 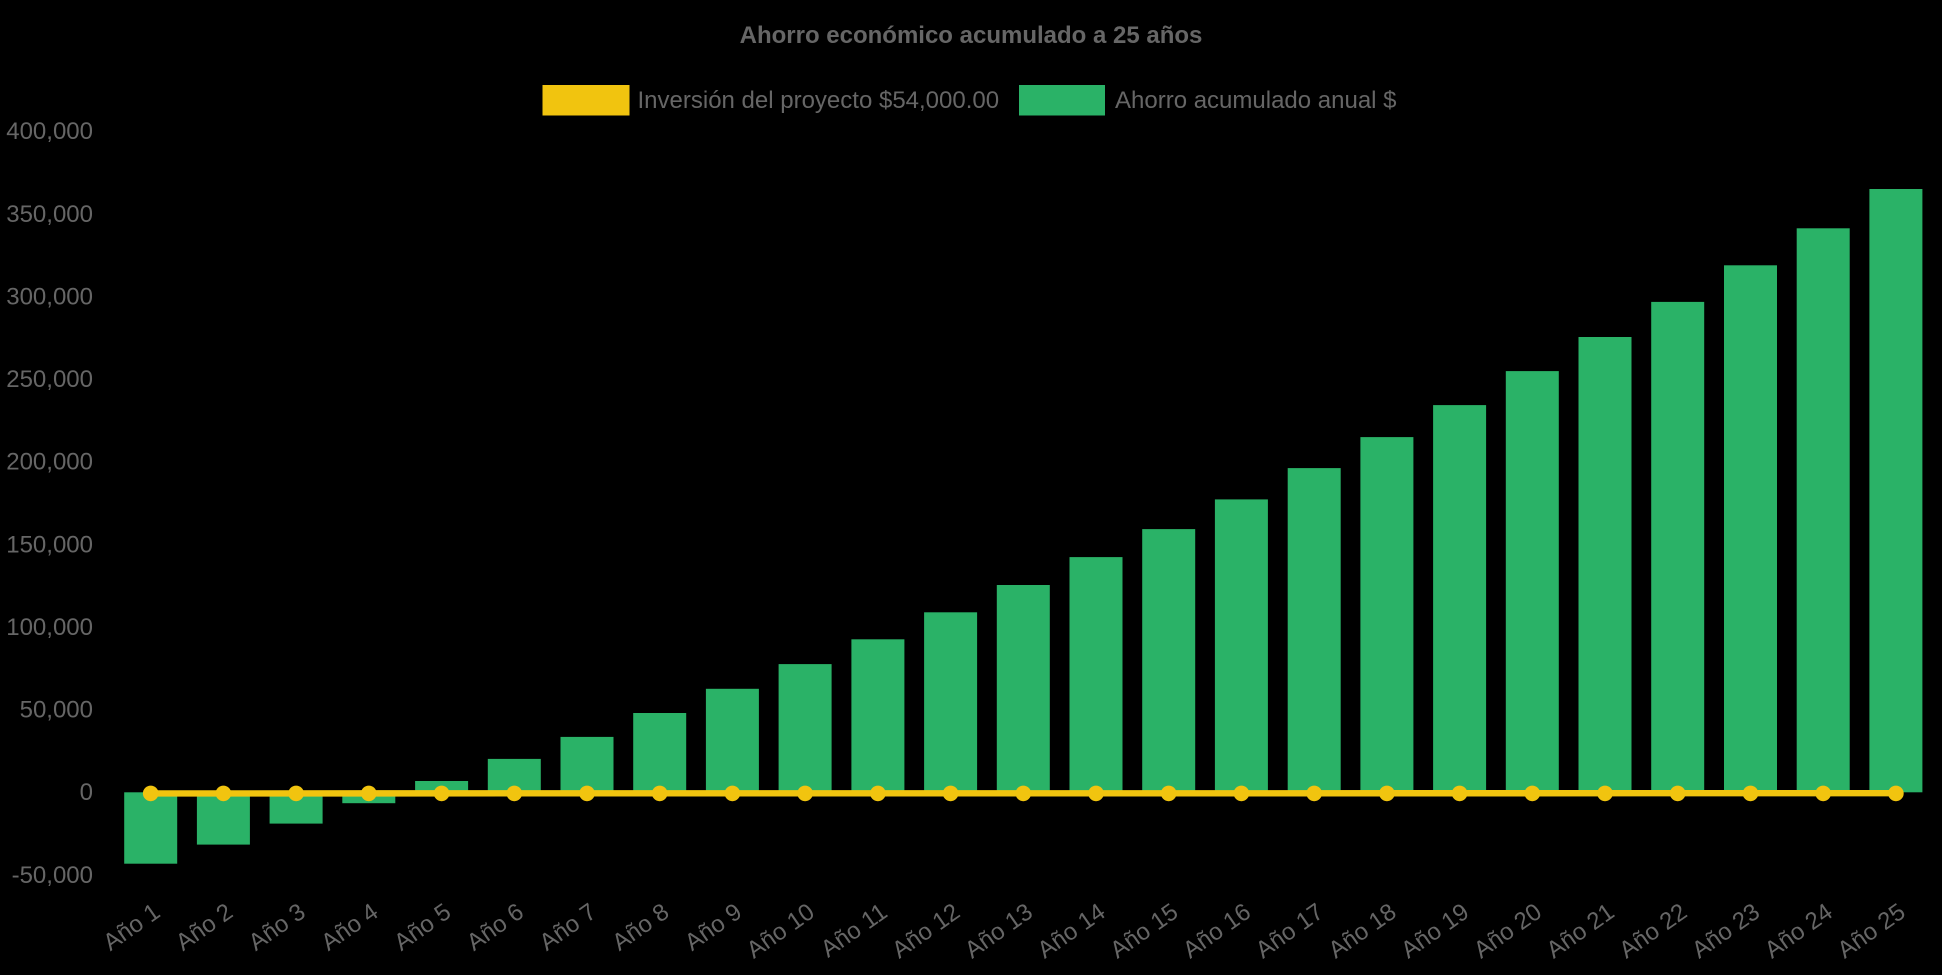 What do you see at coordinates (971, 35) in the screenshot?
I see `svg-text:Ahorro económico acumulado a 2: Ahorro económico acumulado a 25 años` at bounding box center [971, 35].